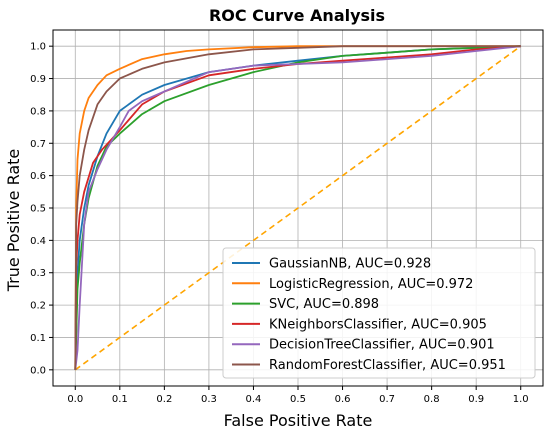 The image size is (550, 434). Describe the element at coordinates (521, 399) in the screenshot. I see `x-tick-label: 1.0` at that location.